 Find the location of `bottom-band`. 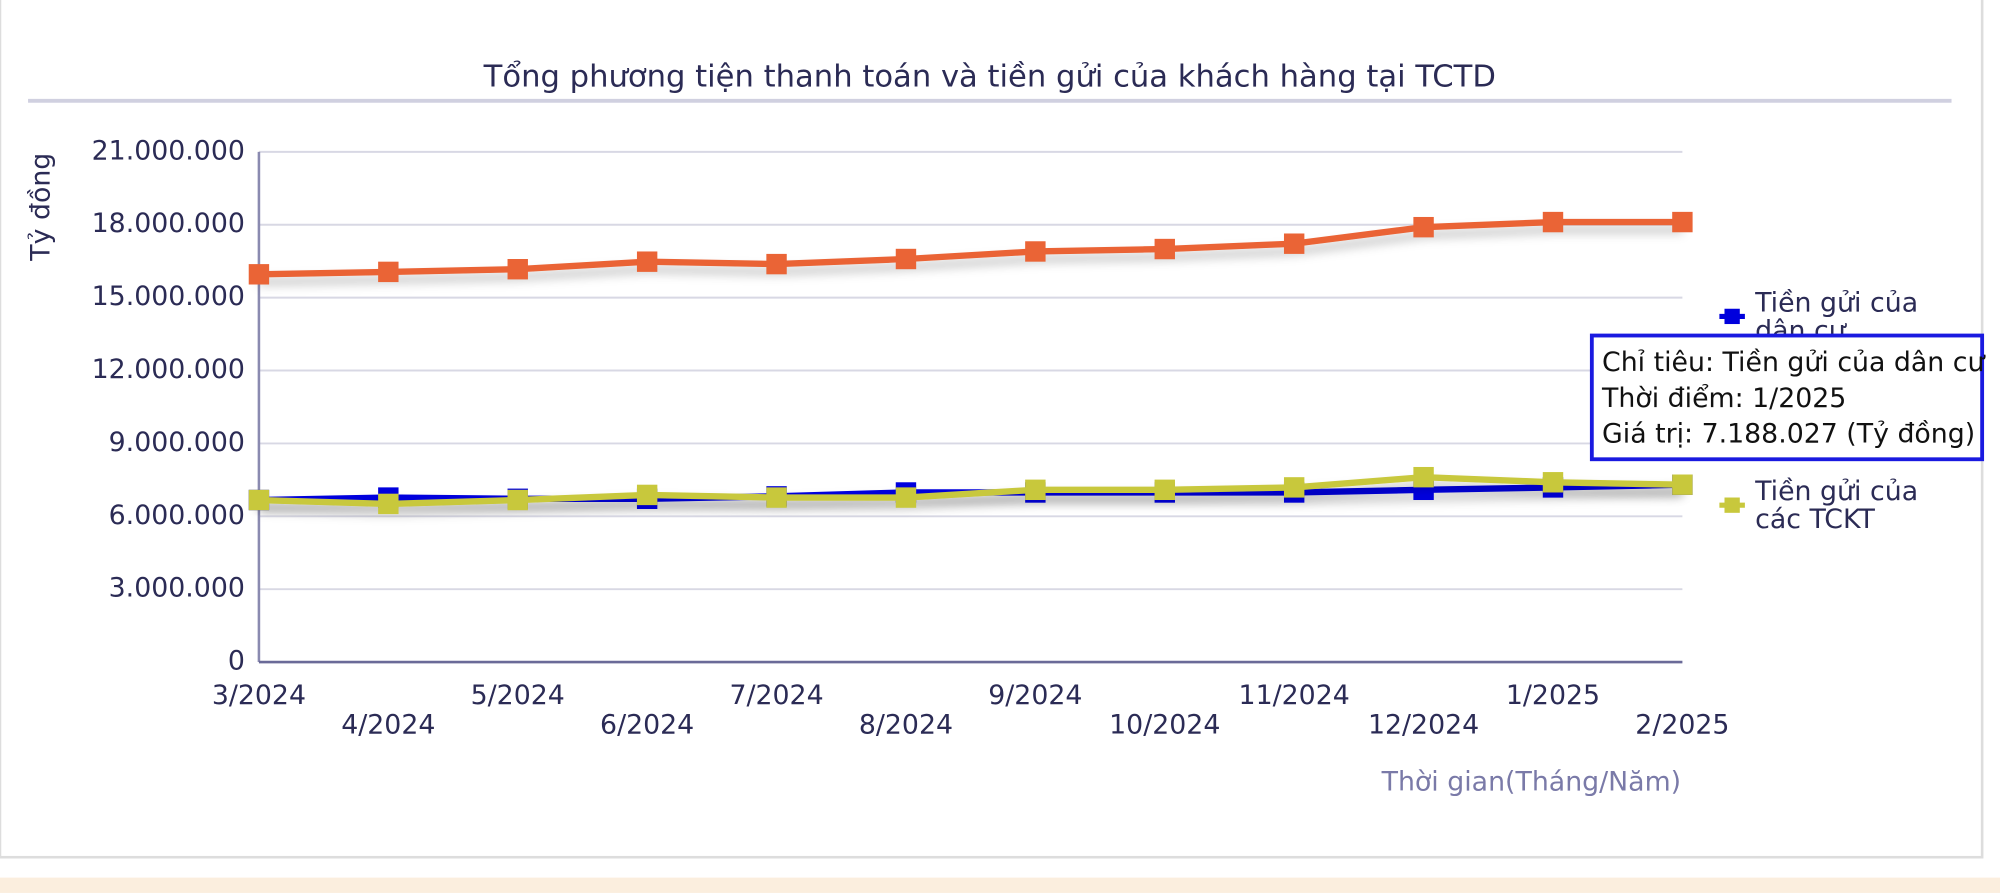

bottom-band is located at coordinates (1000, 885).